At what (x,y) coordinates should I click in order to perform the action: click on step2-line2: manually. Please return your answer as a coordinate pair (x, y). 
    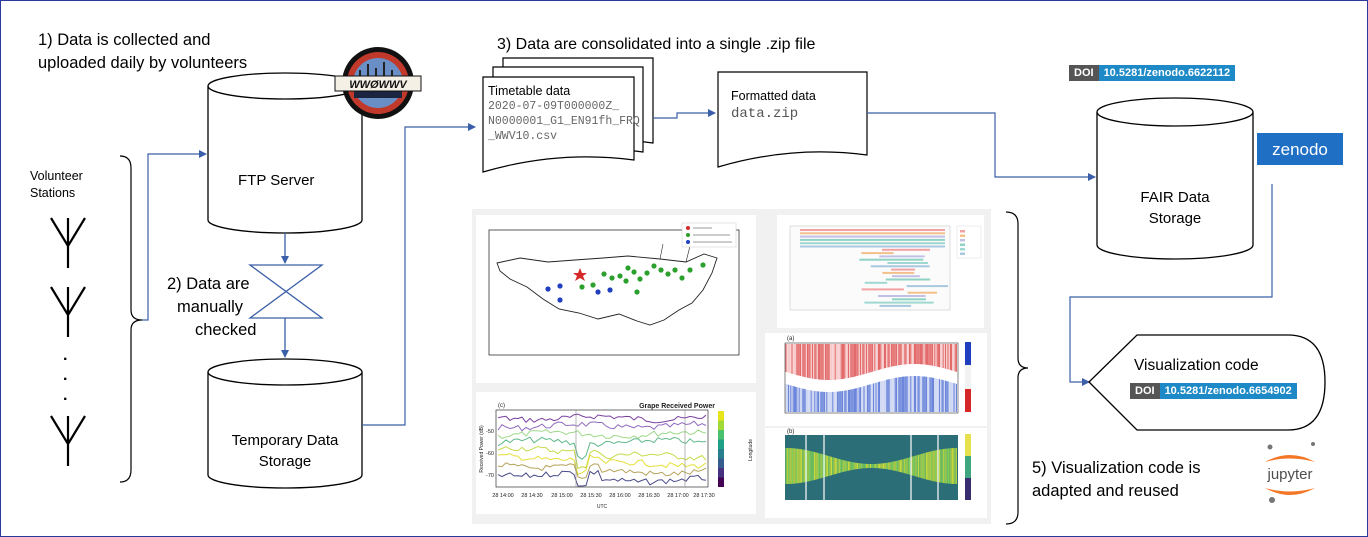
    Looking at the image, I should click on (210, 307).